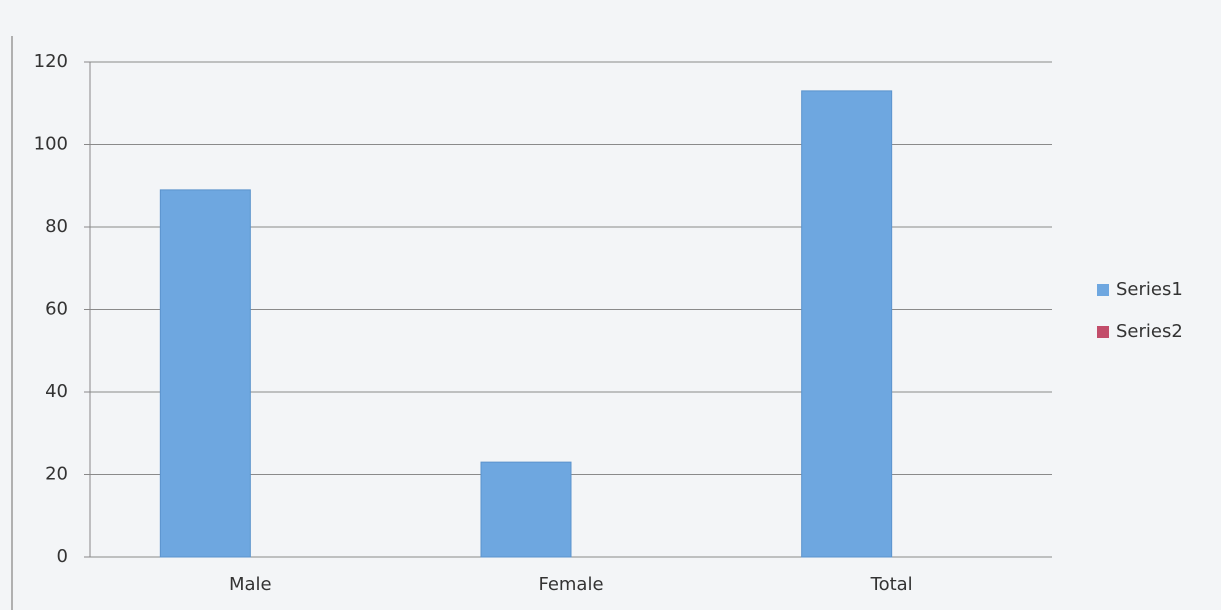 This screenshot has width=1221, height=610. What do you see at coordinates (570, 584) in the screenshot?
I see `x-tick-label: Female` at bounding box center [570, 584].